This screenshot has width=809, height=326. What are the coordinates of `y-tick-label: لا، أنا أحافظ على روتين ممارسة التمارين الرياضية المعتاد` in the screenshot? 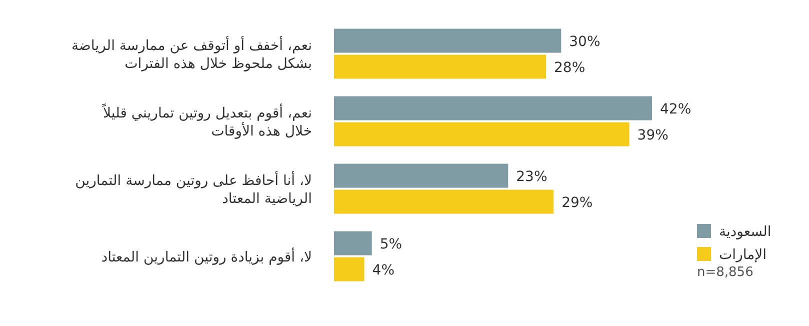 It's located at (193, 188).